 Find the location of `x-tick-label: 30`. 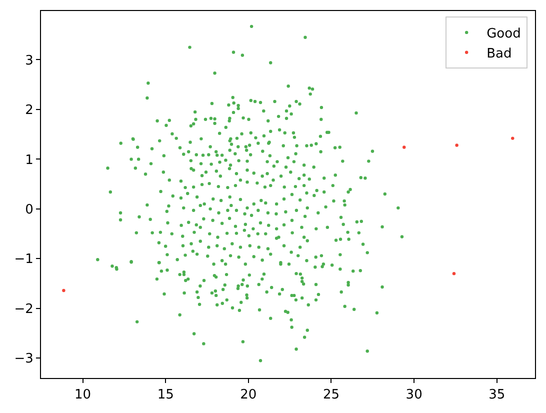

x-tick-label: 30 is located at coordinates (414, 395).